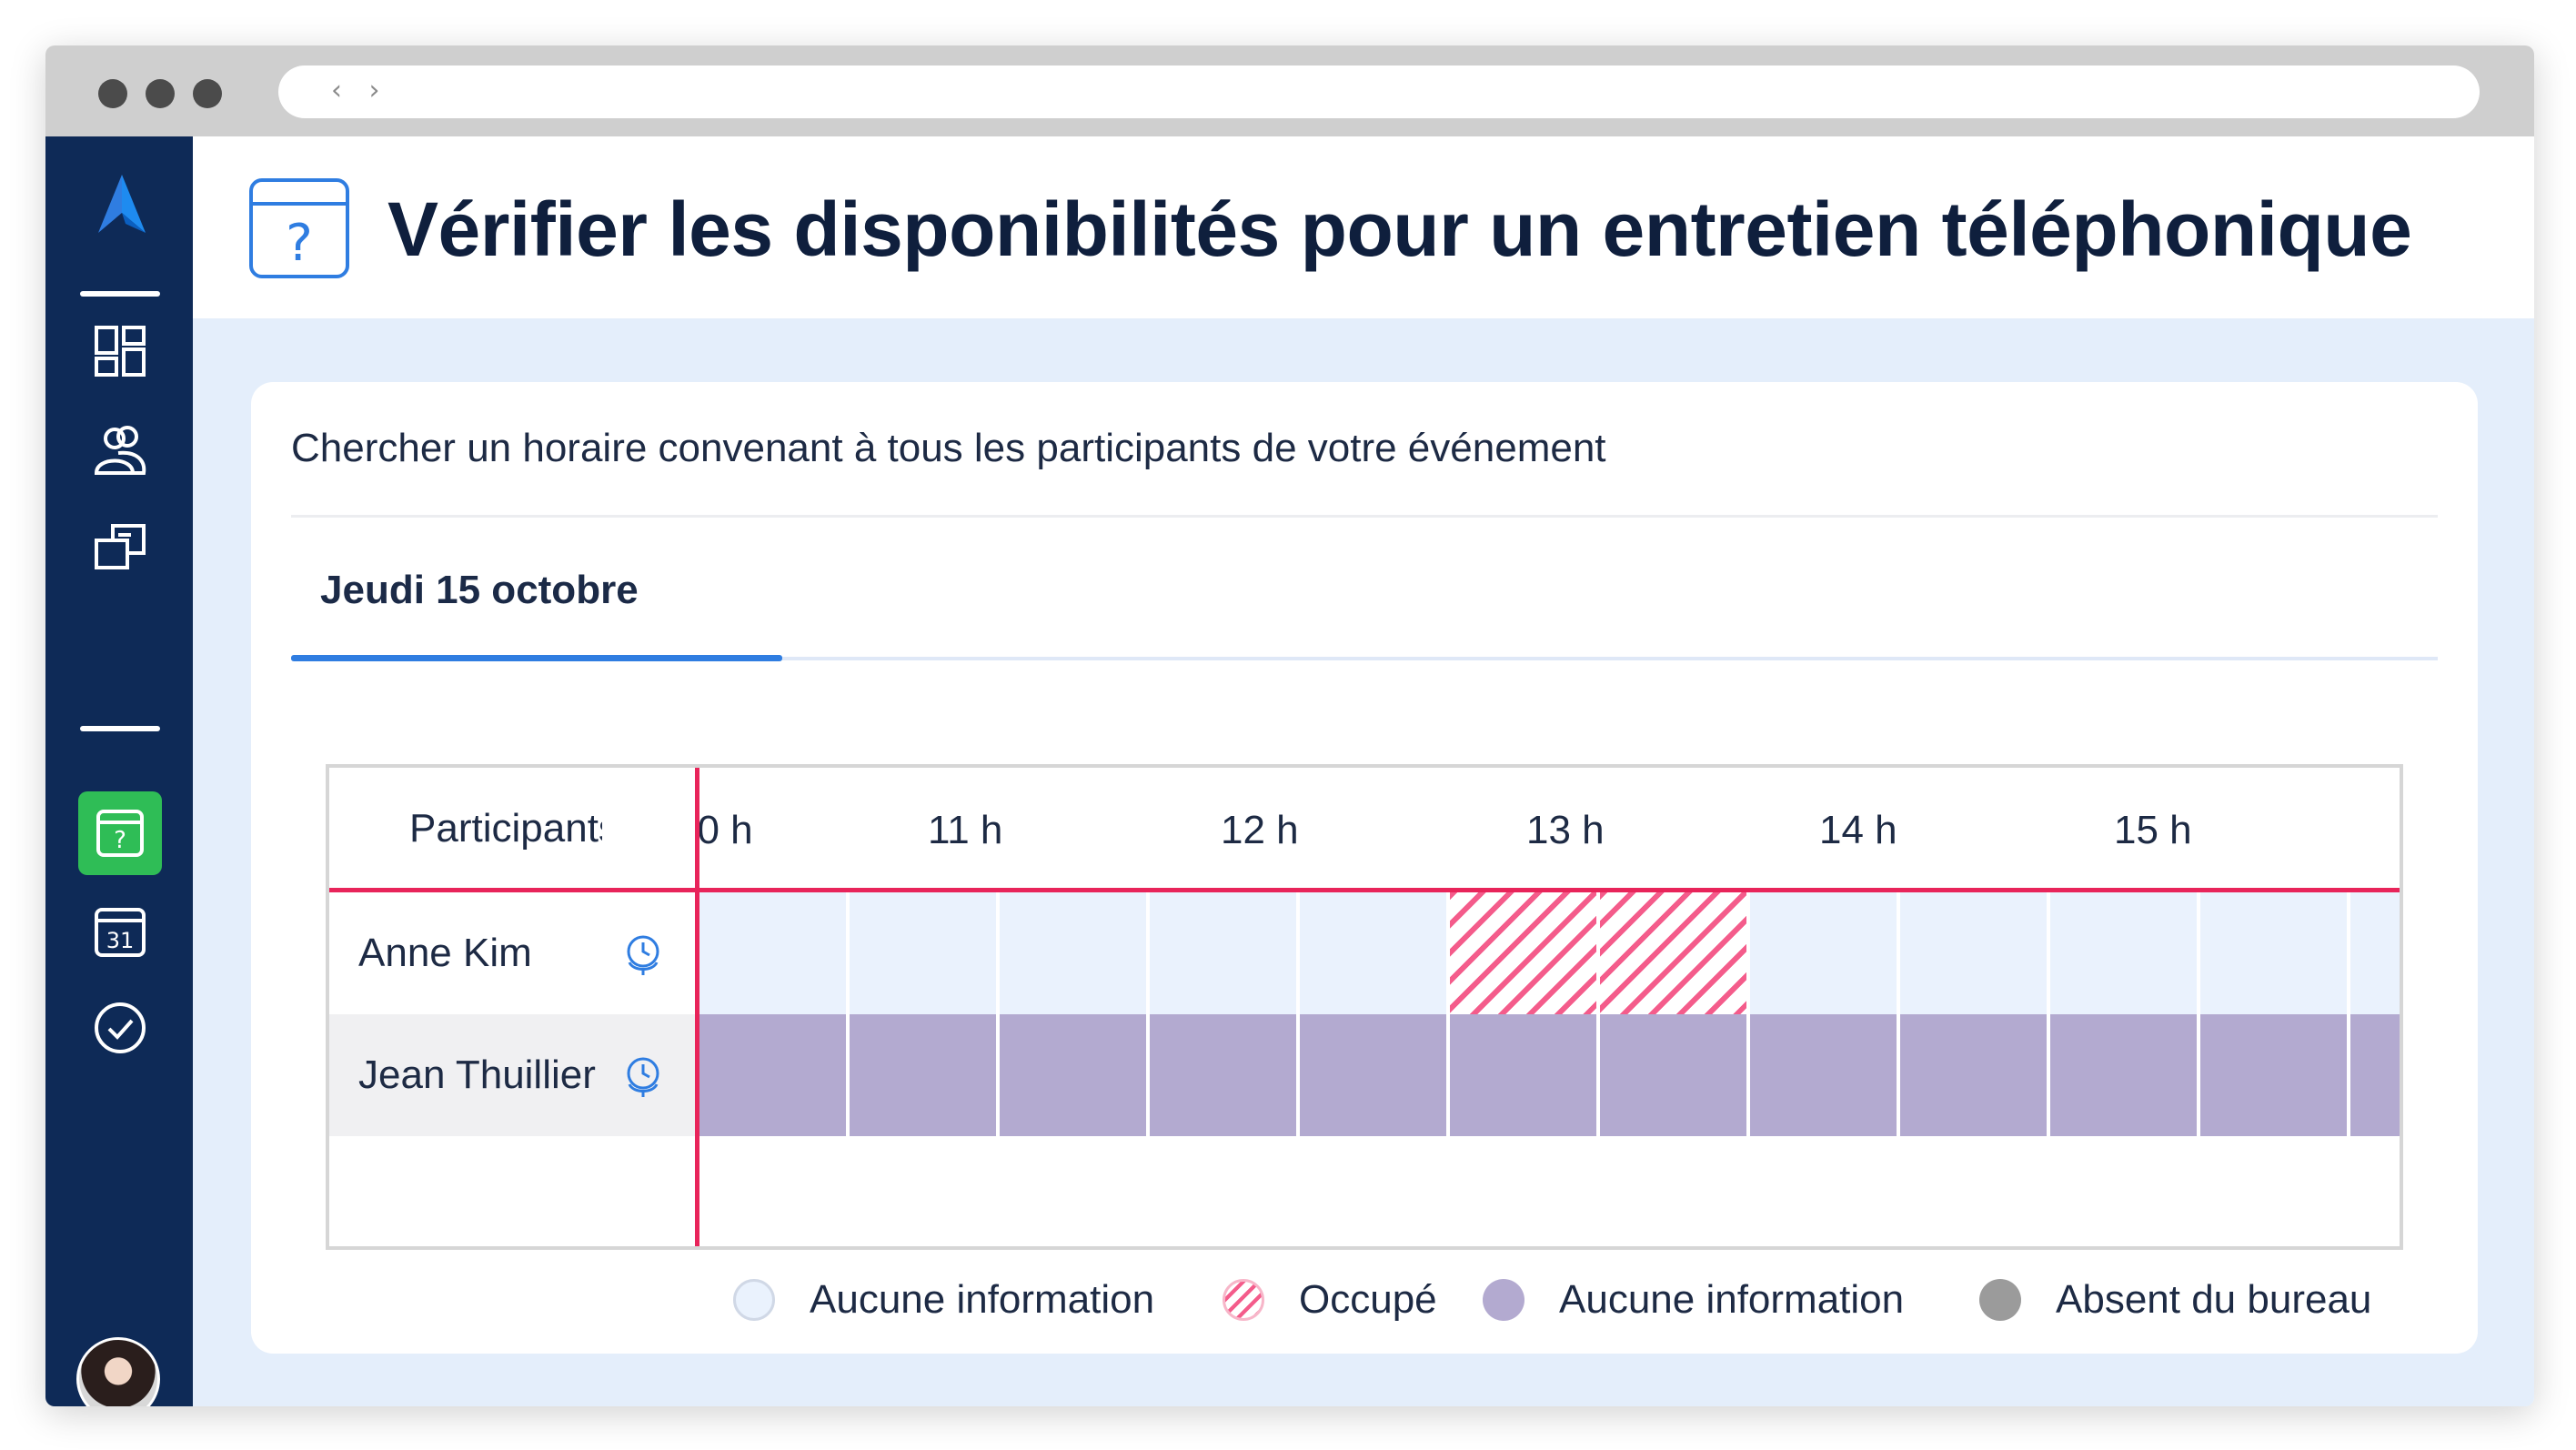 This screenshot has width=2576, height=1450. What do you see at coordinates (112, 93) in the screenshot?
I see `close-window-dot` at bounding box center [112, 93].